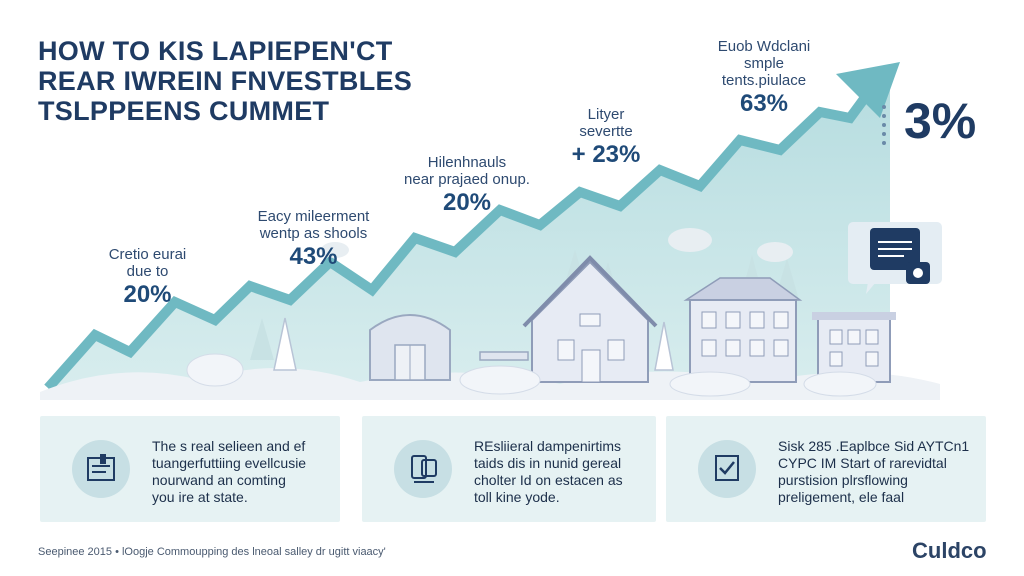 The width and height of the screenshot is (1024, 576). What do you see at coordinates (410, 347) in the screenshot?
I see `barn-icon` at bounding box center [410, 347].